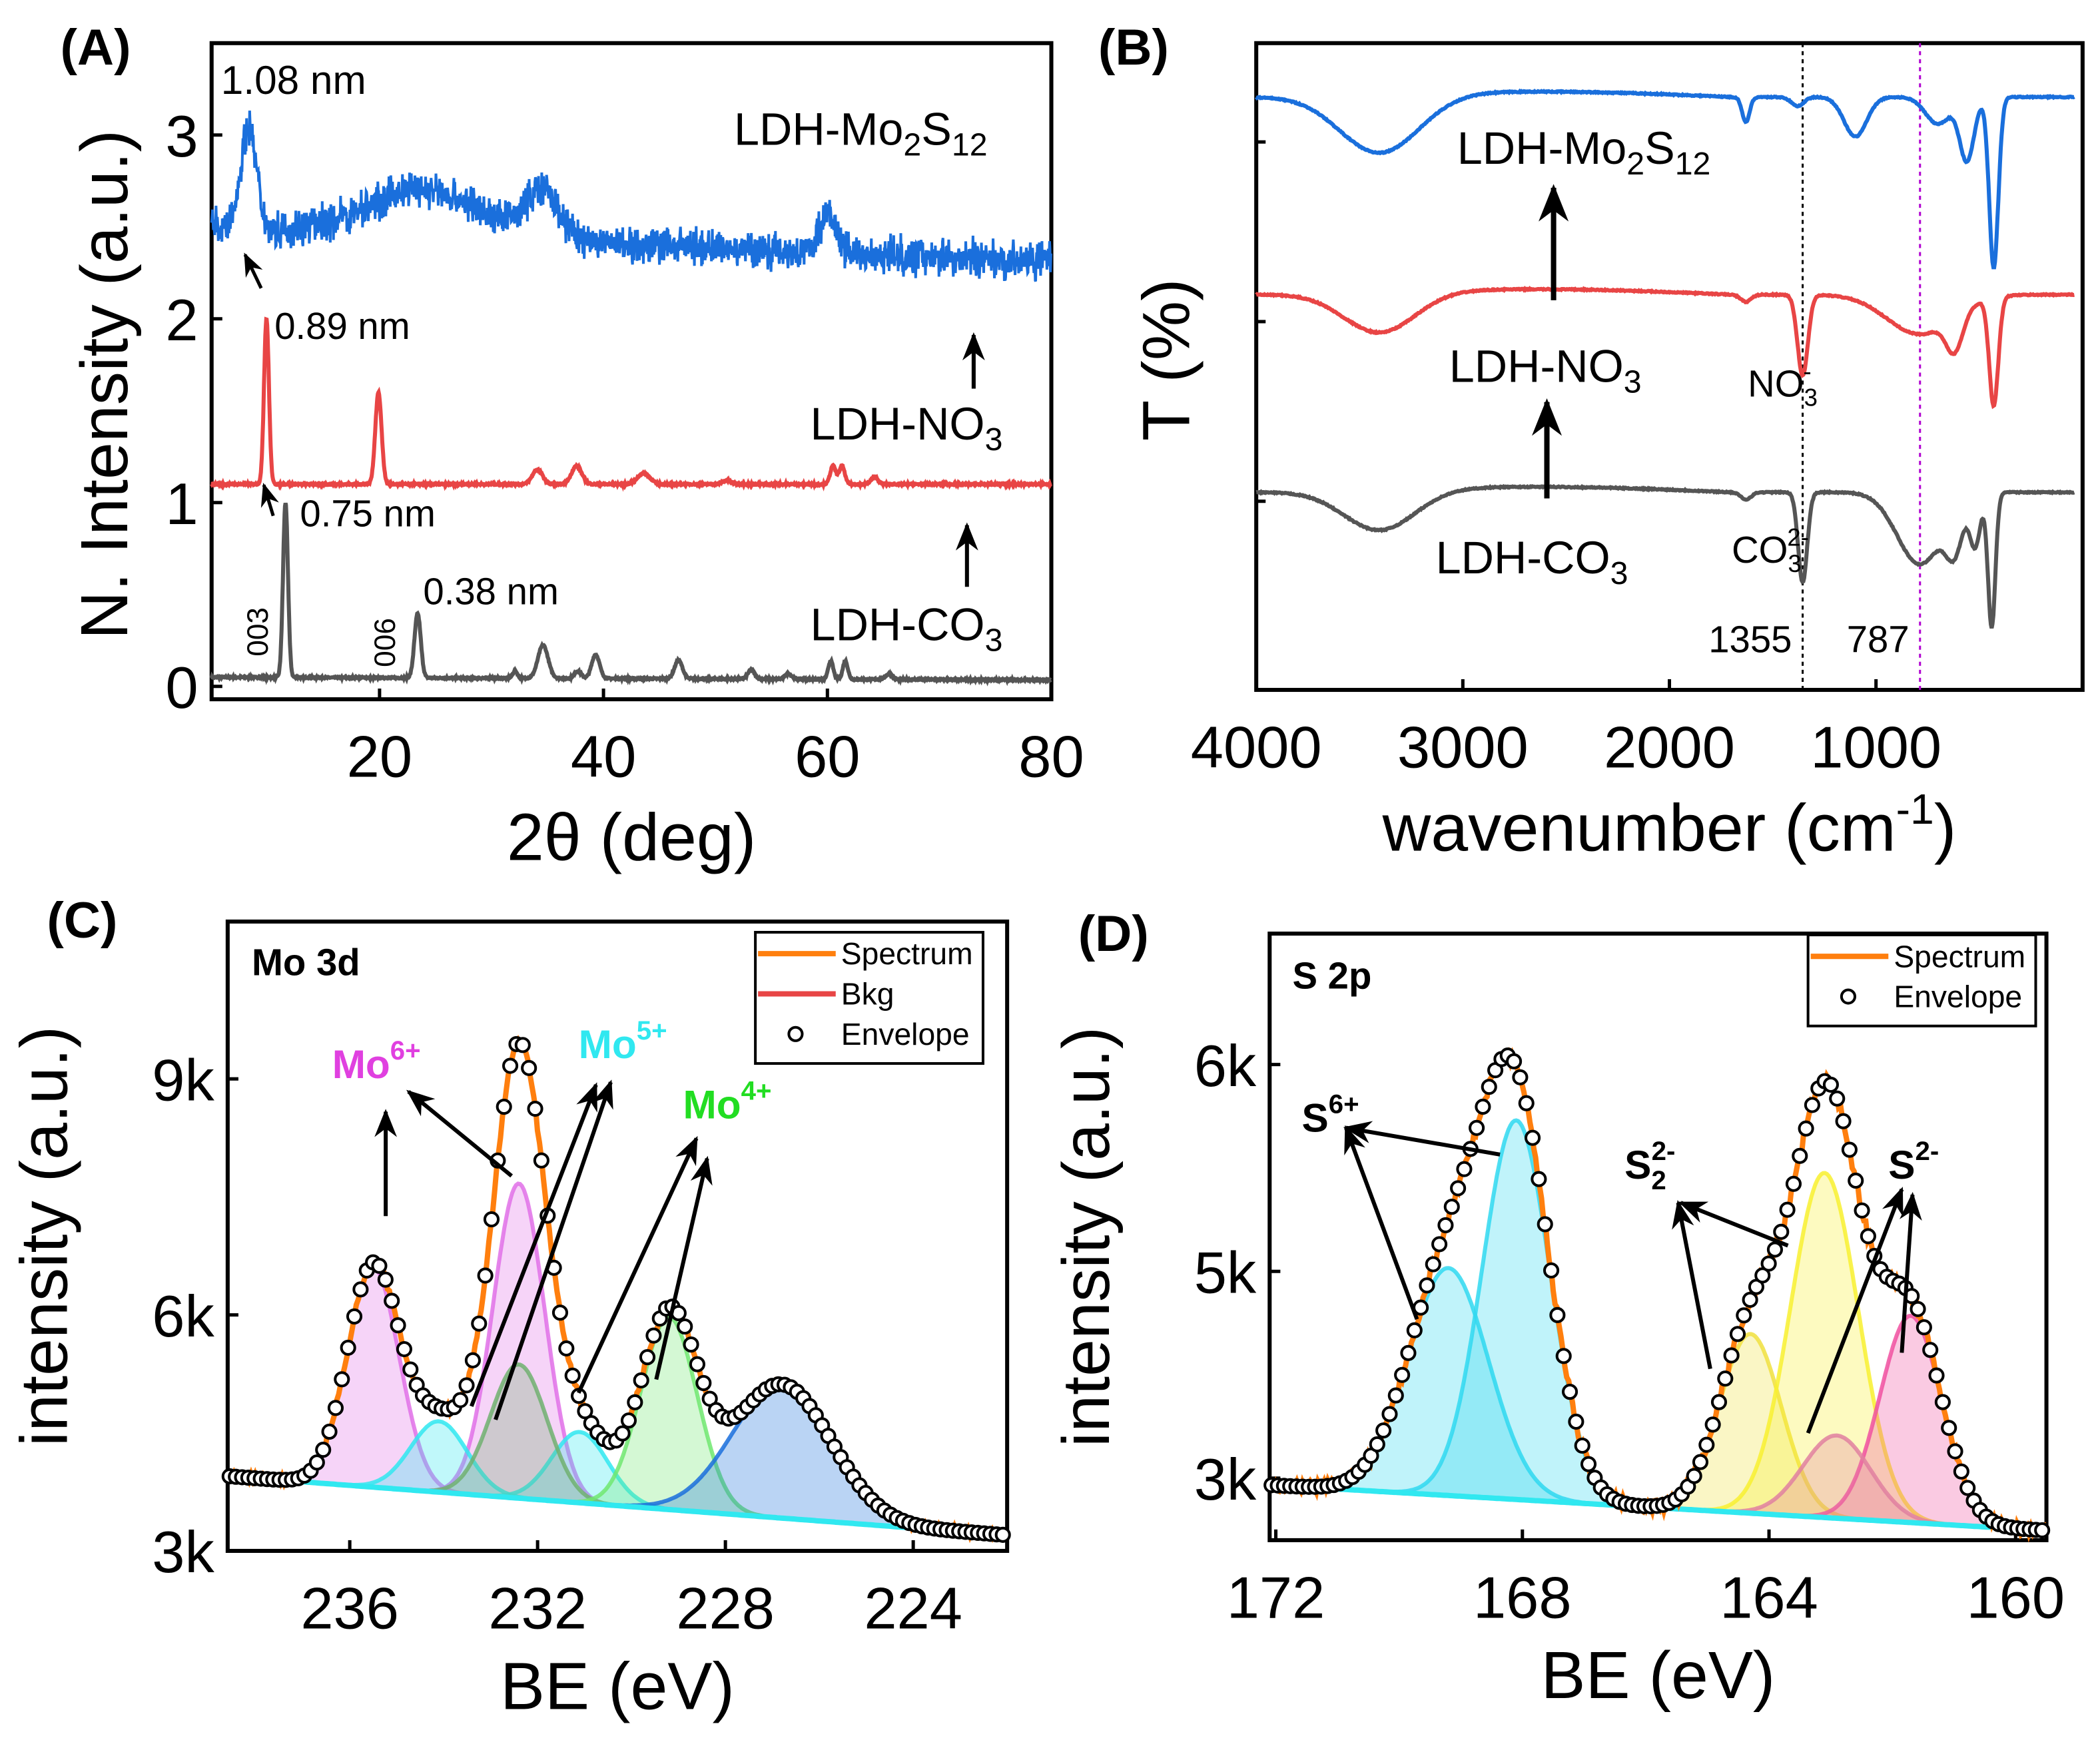 The width and height of the screenshot is (2100, 1744). Describe the element at coordinates (603, 757) in the screenshot. I see `x-tick-label: 40` at that location.